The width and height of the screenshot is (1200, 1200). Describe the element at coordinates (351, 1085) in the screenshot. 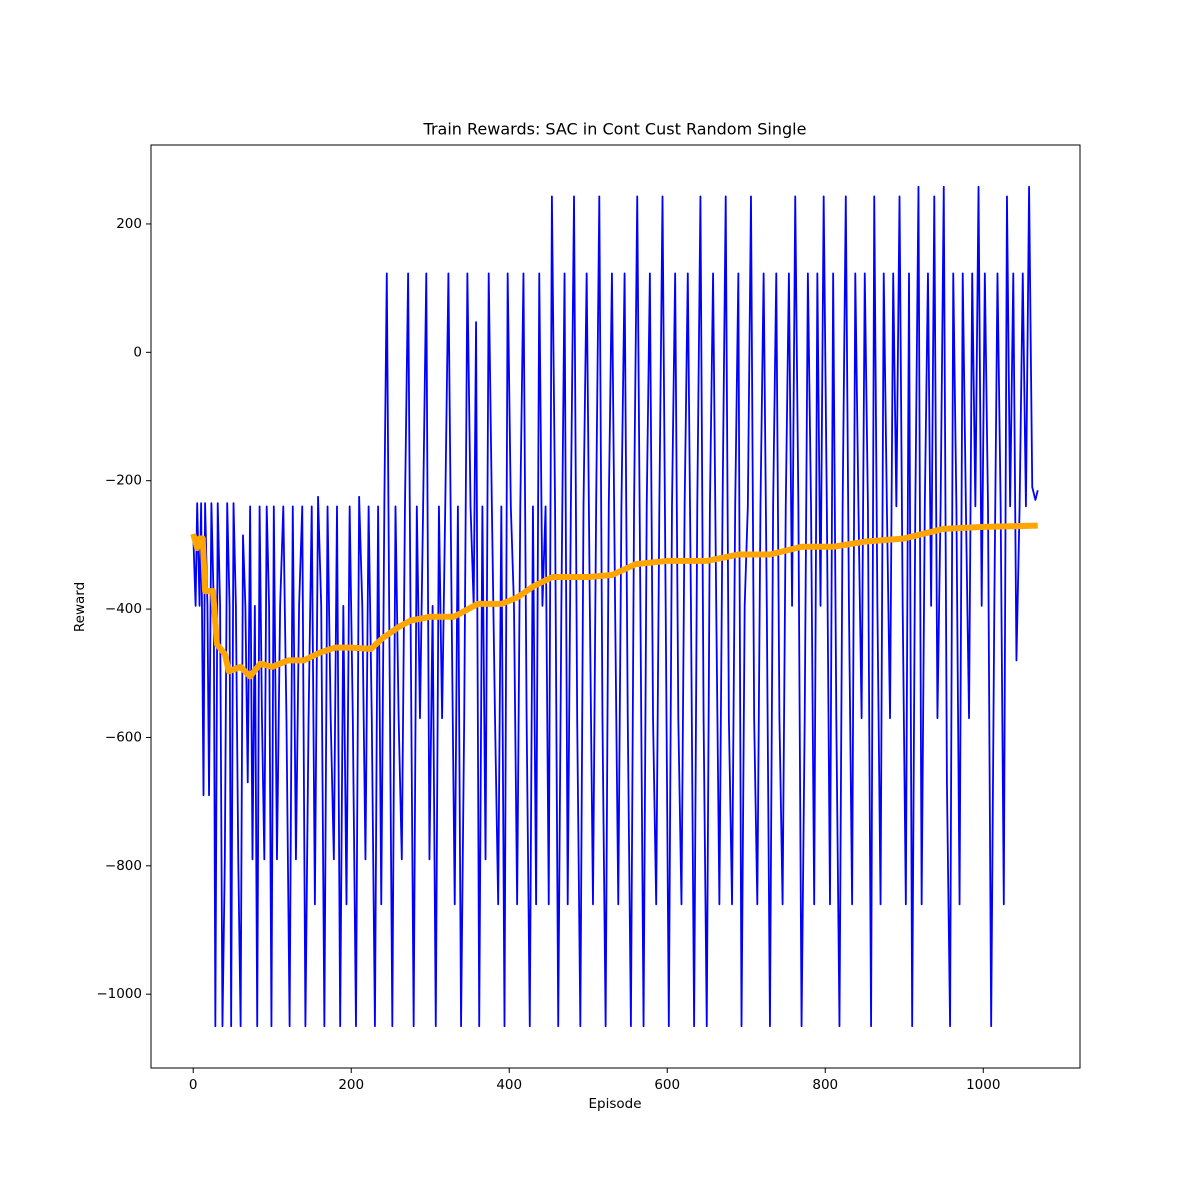

I see `x-tick-label: 200` at that location.